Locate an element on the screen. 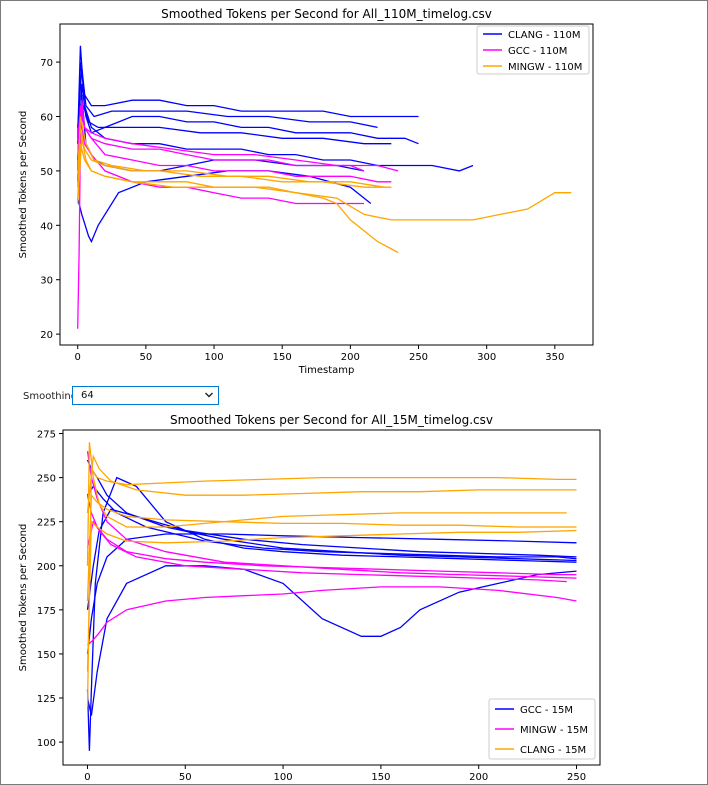 This screenshot has height=785, width=708. y-tick-label: 125 is located at coordinates (46, 699).